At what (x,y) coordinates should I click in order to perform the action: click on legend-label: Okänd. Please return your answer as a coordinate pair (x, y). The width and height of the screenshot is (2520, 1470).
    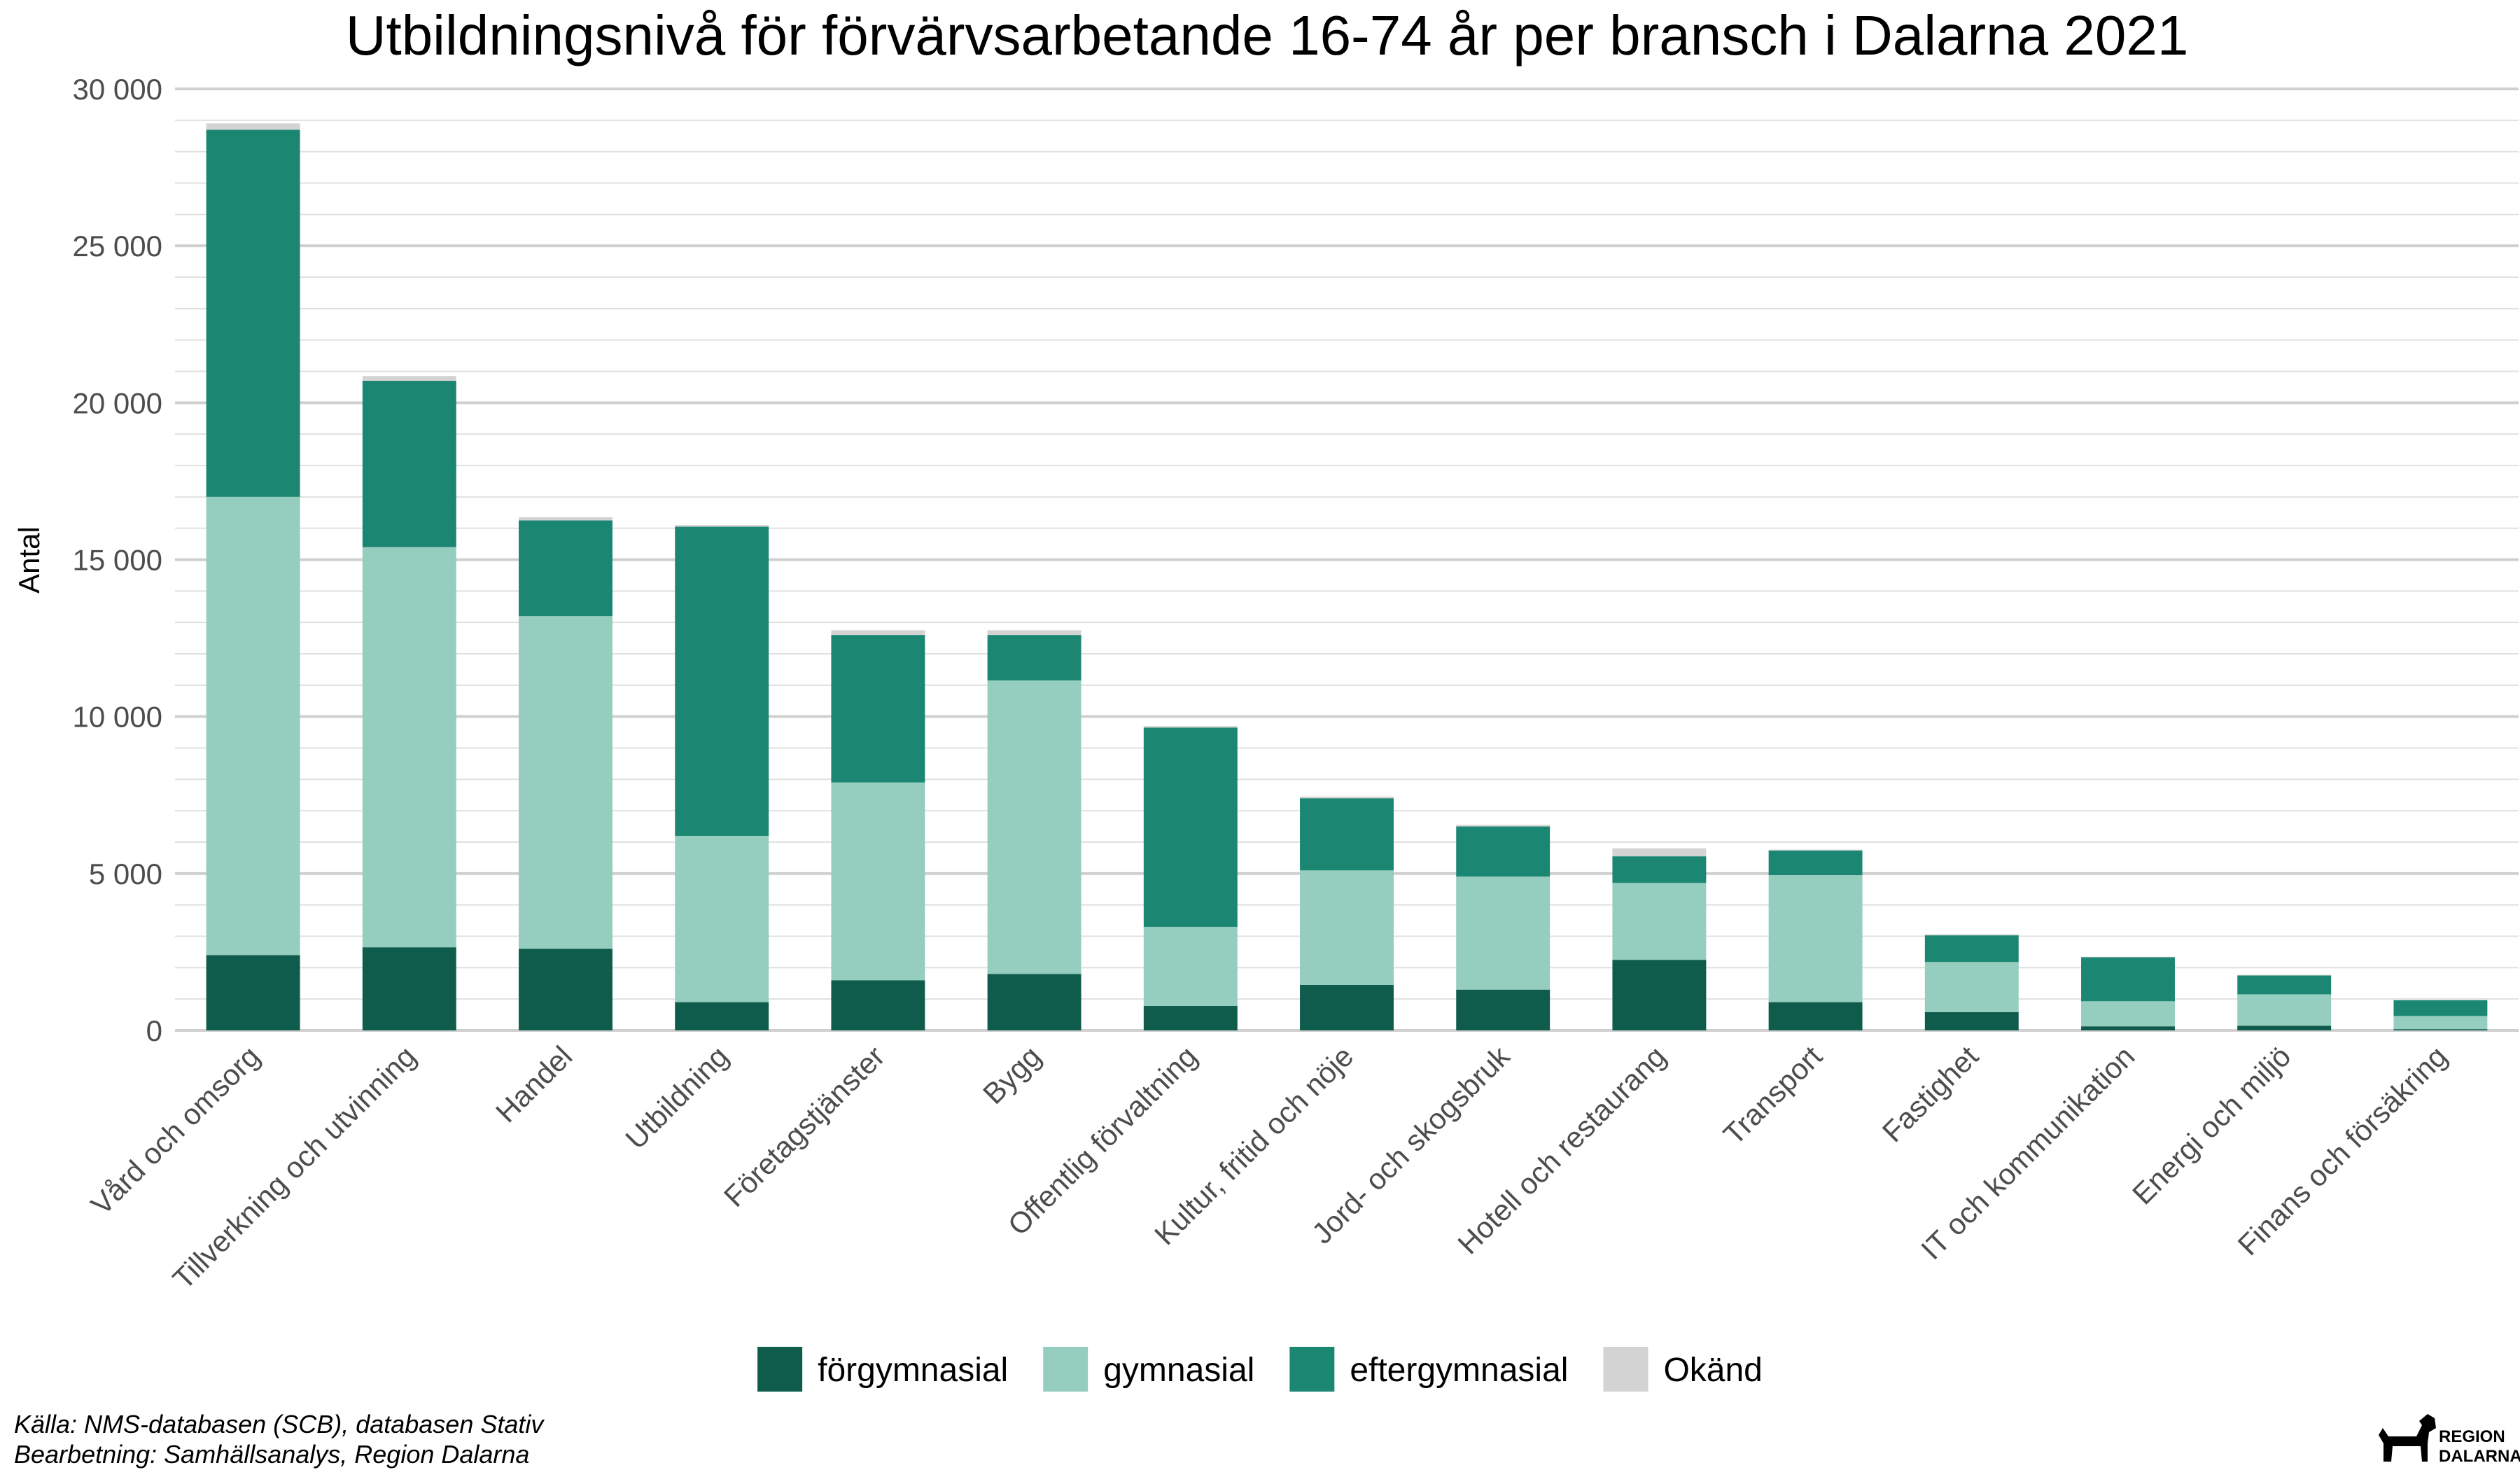
    Looking at the image, I should click on (1712, 1370).